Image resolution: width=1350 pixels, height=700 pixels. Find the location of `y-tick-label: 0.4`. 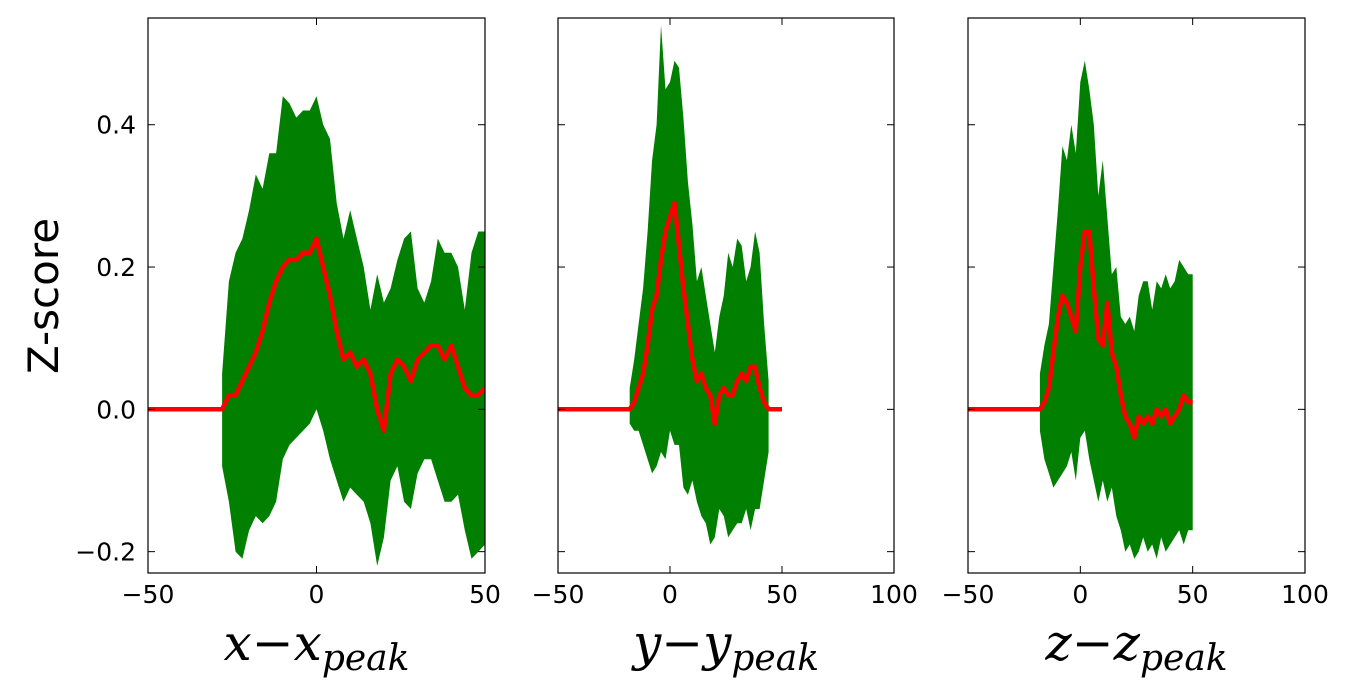

y-tick-label: 0.4 is located at coordinates (116, 125).